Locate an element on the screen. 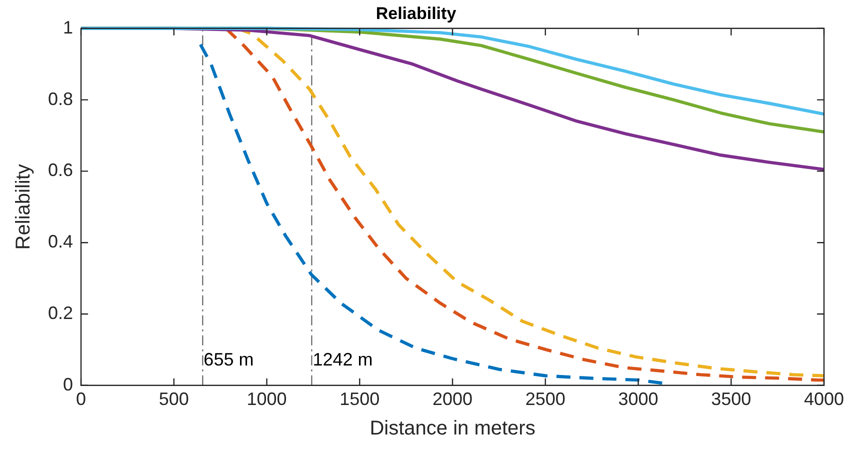 This screenshot has height=451, width=851. x-tick-label: 3500 is located at coordinates (731, 399).